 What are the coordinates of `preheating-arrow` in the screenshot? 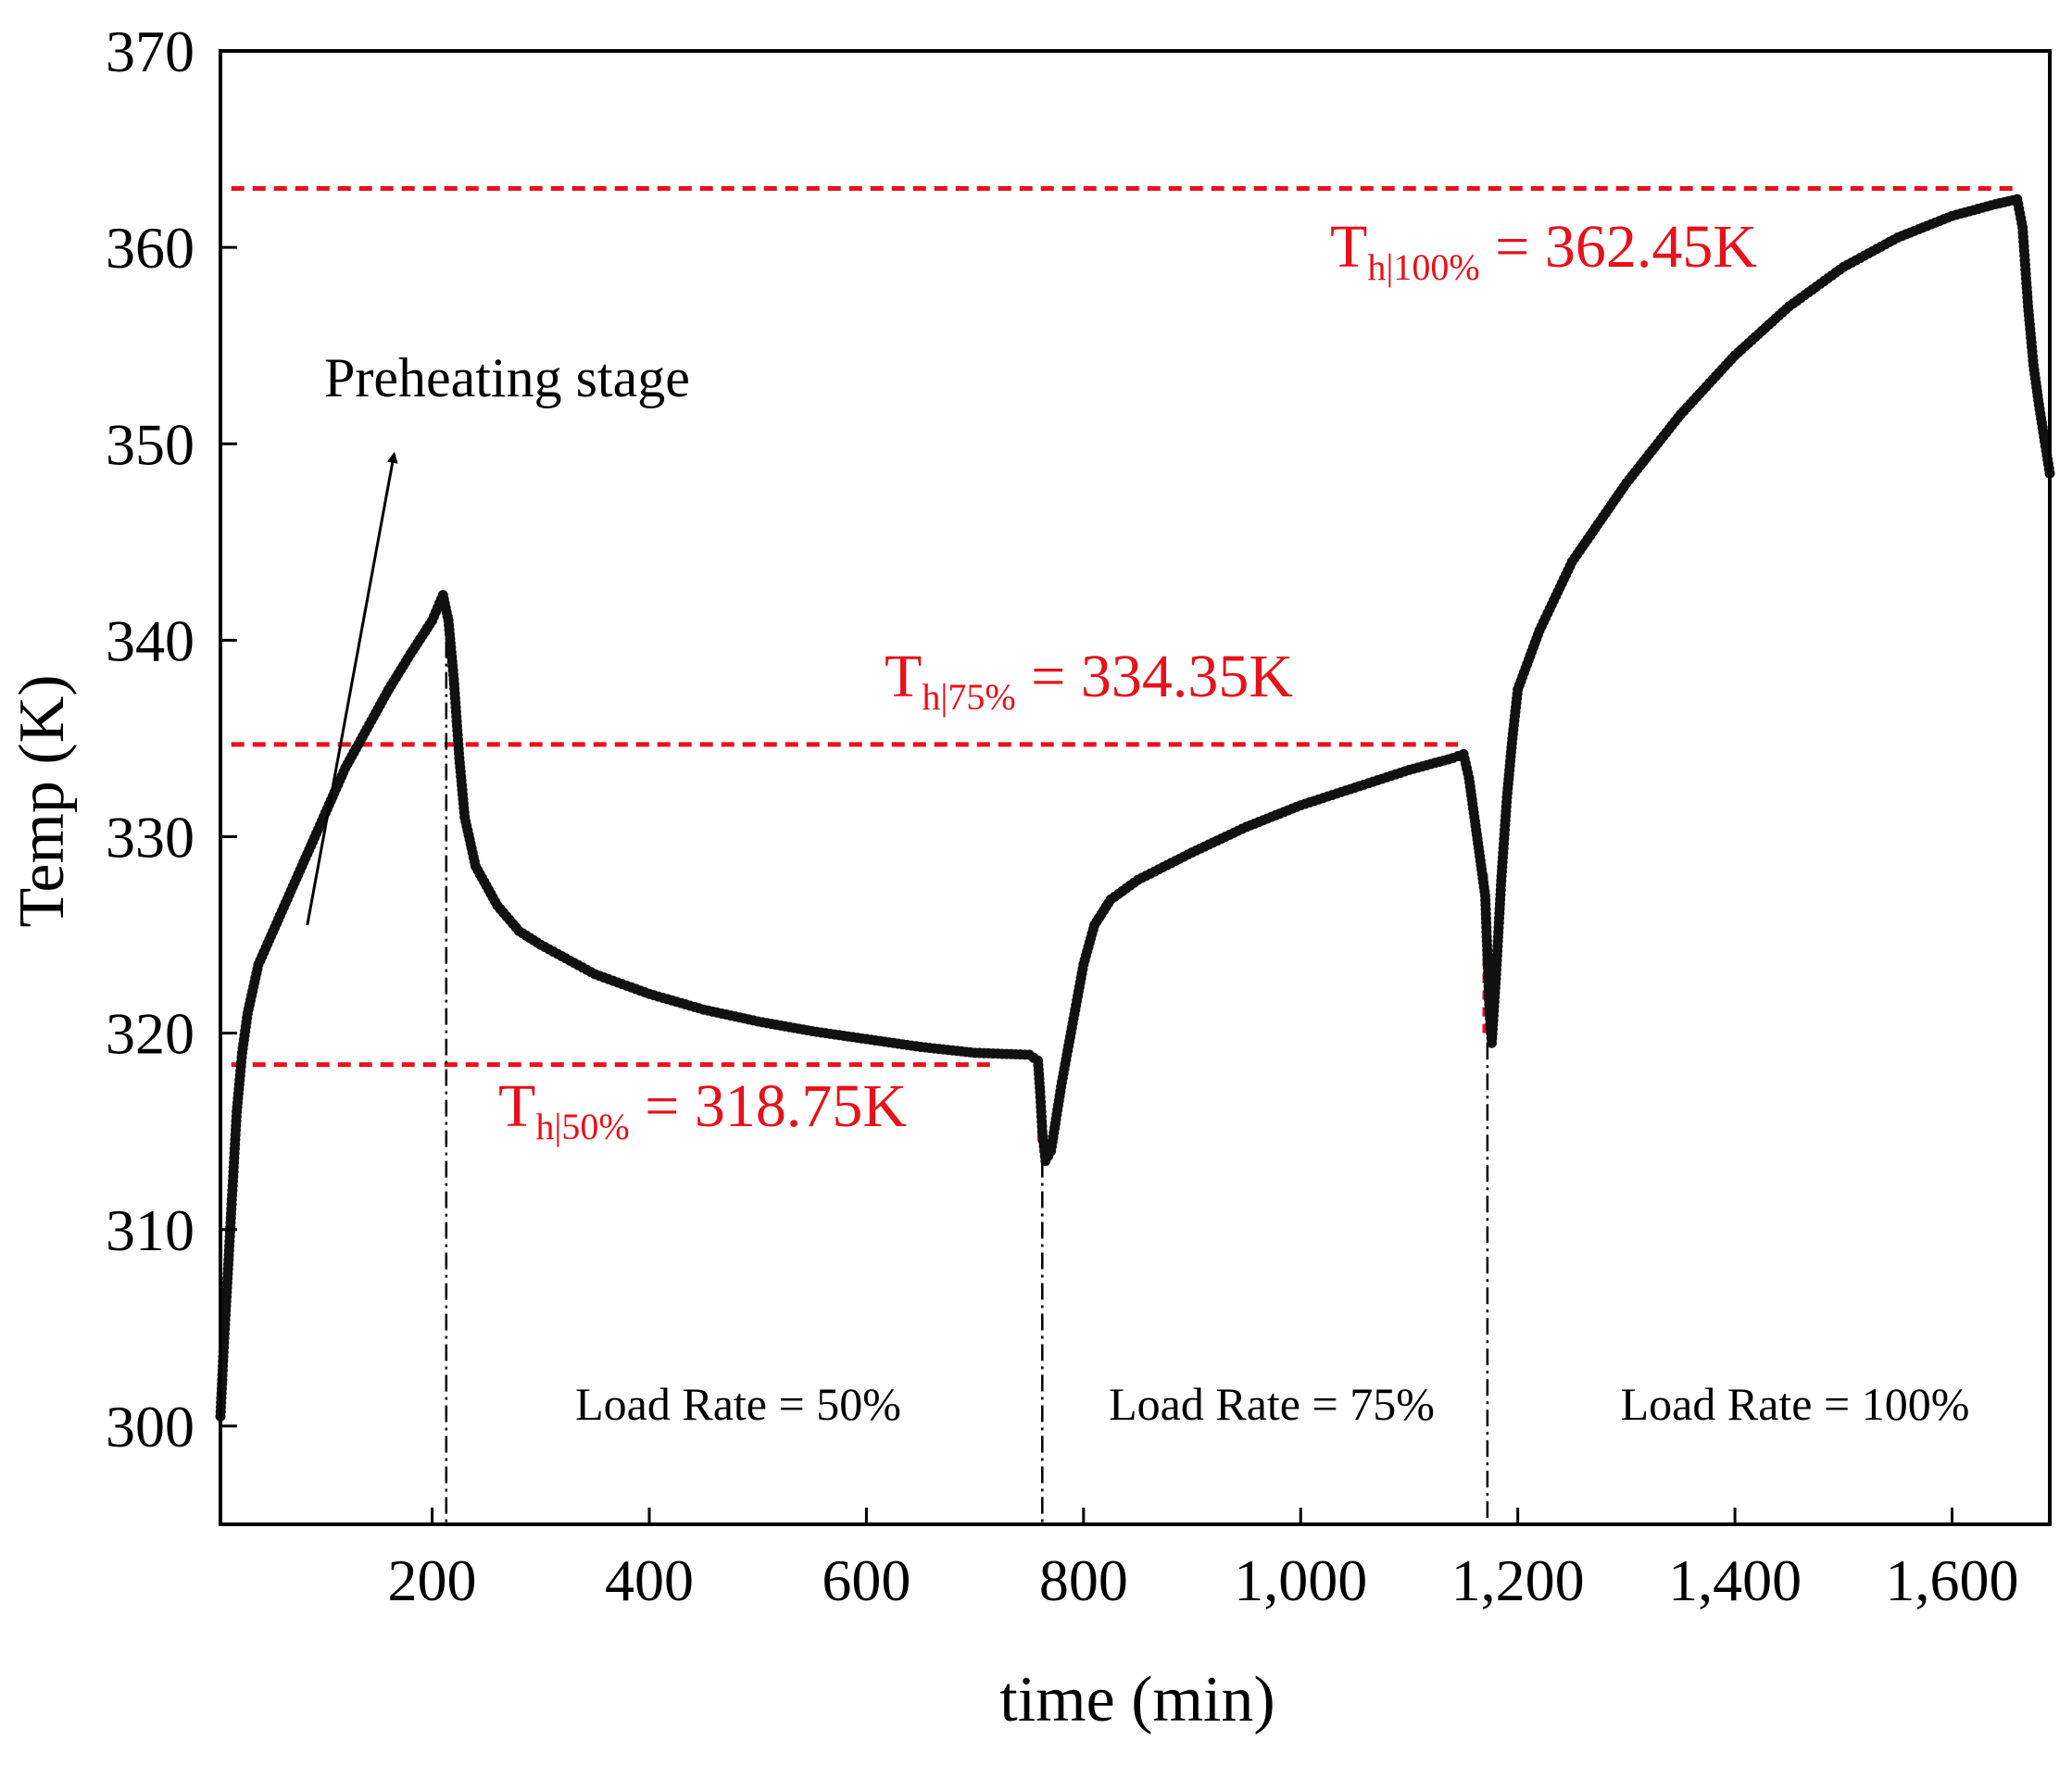 It's located at (352, 688).